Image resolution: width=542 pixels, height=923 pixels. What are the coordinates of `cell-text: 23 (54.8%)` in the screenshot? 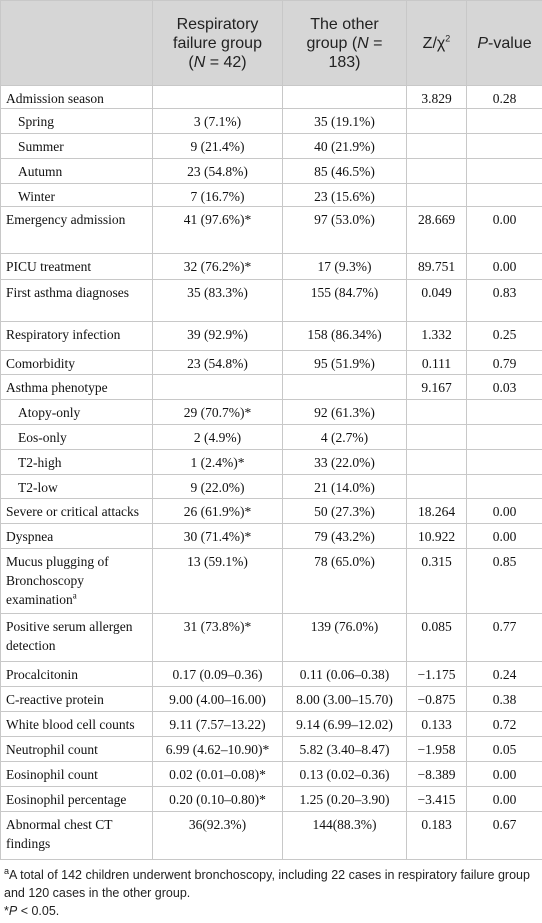 It's located at (217, 171).